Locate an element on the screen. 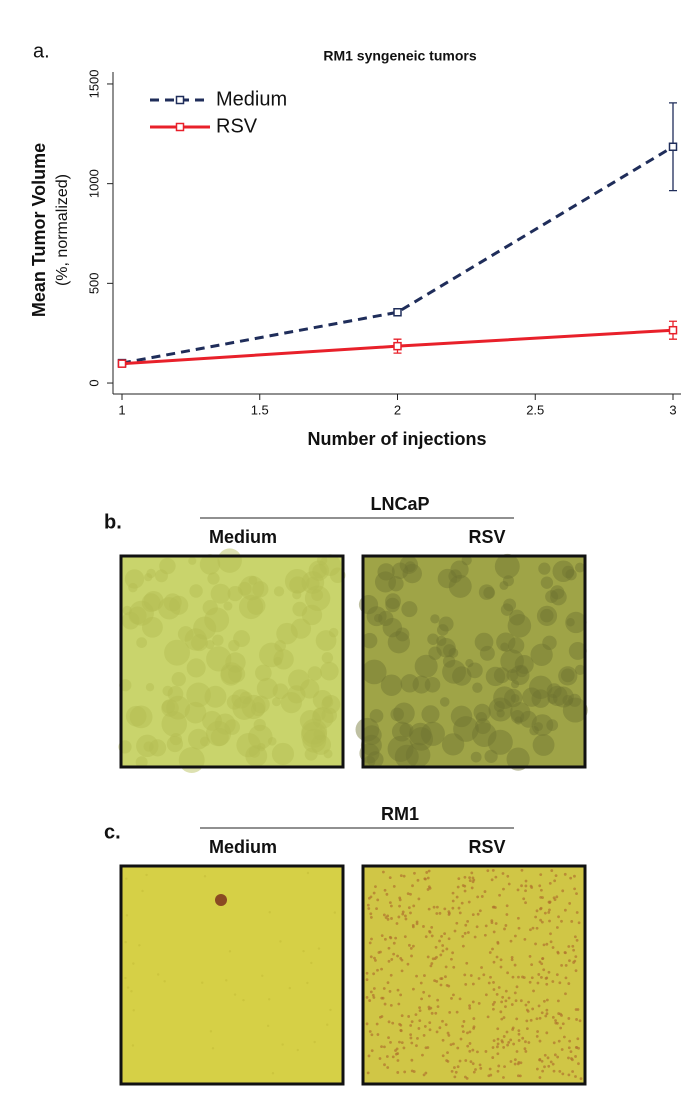 Image resolution: width=685 pixels, height=1097 pixels. y-tick-label: 500 is located at coordinates (93, 283).